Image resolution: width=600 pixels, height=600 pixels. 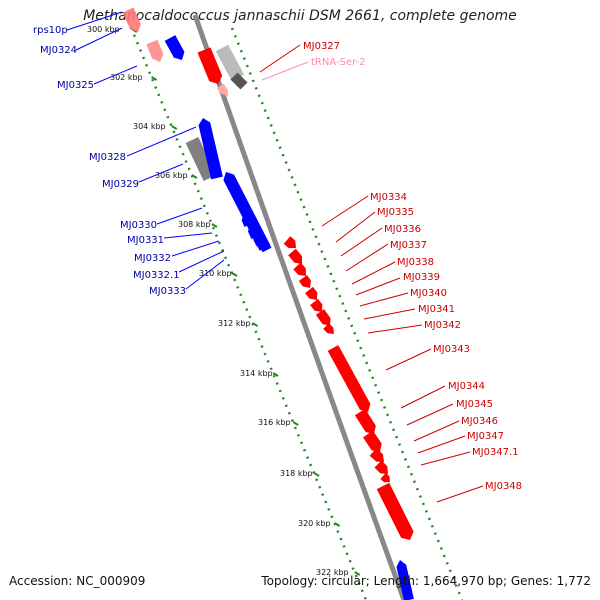 I want to click on gene-feature-mj0324b, so click(x=174, y=47).